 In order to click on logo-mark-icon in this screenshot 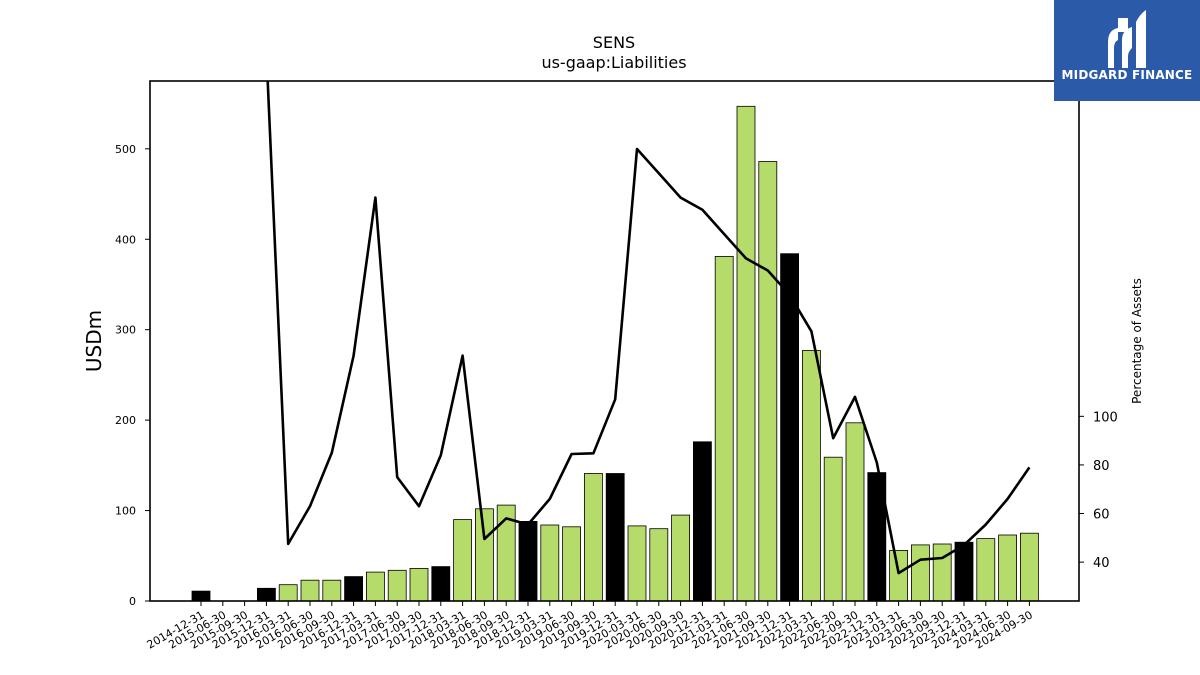, I will do `click(1127, 39)`.